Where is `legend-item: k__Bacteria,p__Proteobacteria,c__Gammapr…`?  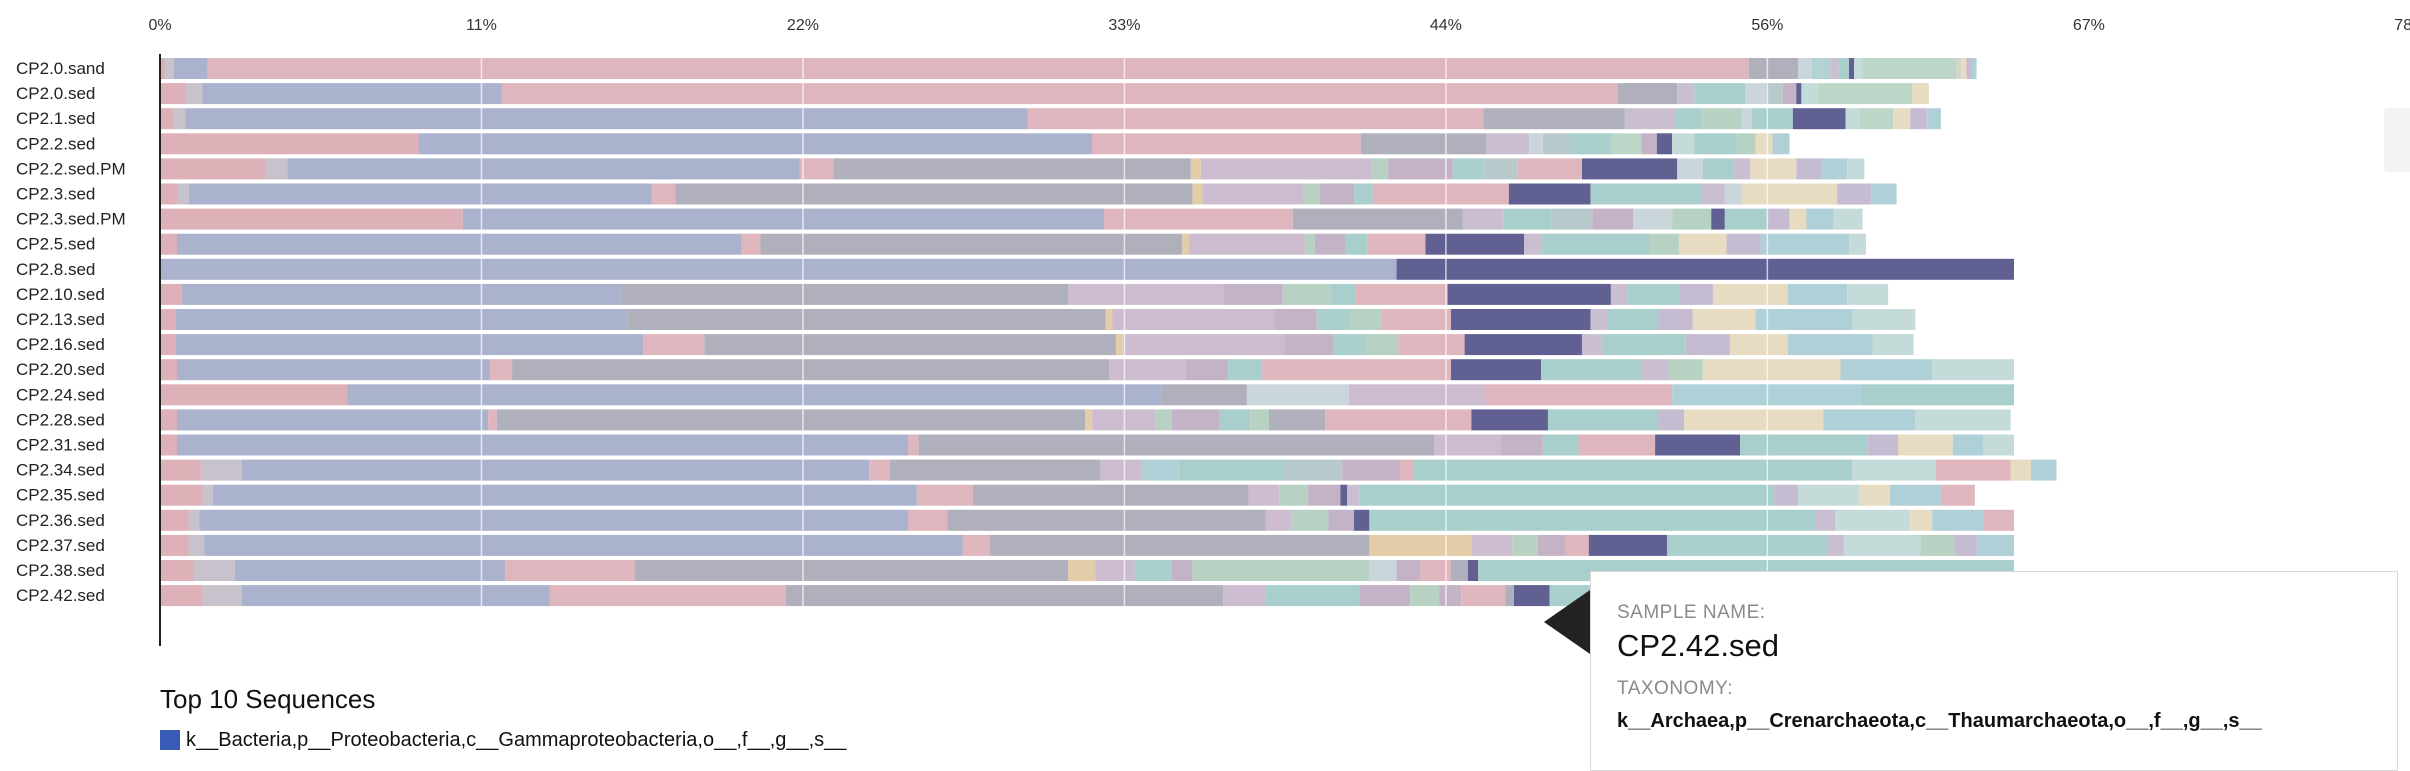 legend-item: k__Bacteria,p__Proteobacteria,c__Gammapr… is located at coordinates (503, 740).